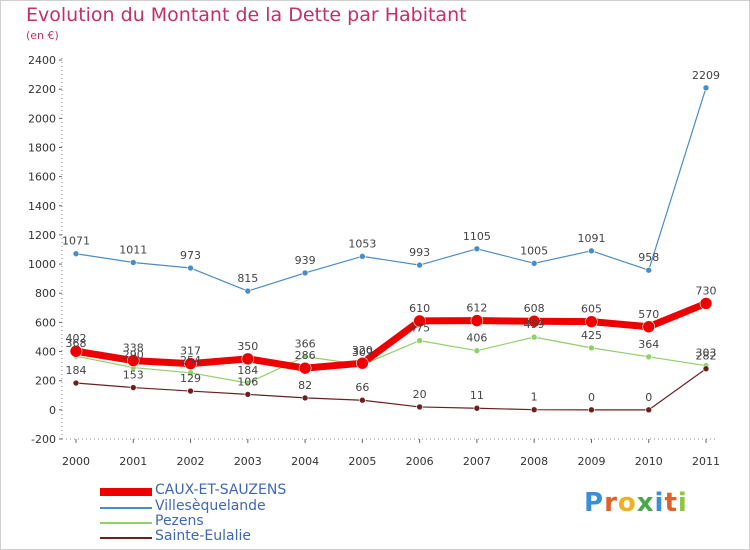 The height and width of the screenshot is (550, 750). Describe the element at coordinates (591, 309) in the screenshot. I see `data-label: 605` at that location.